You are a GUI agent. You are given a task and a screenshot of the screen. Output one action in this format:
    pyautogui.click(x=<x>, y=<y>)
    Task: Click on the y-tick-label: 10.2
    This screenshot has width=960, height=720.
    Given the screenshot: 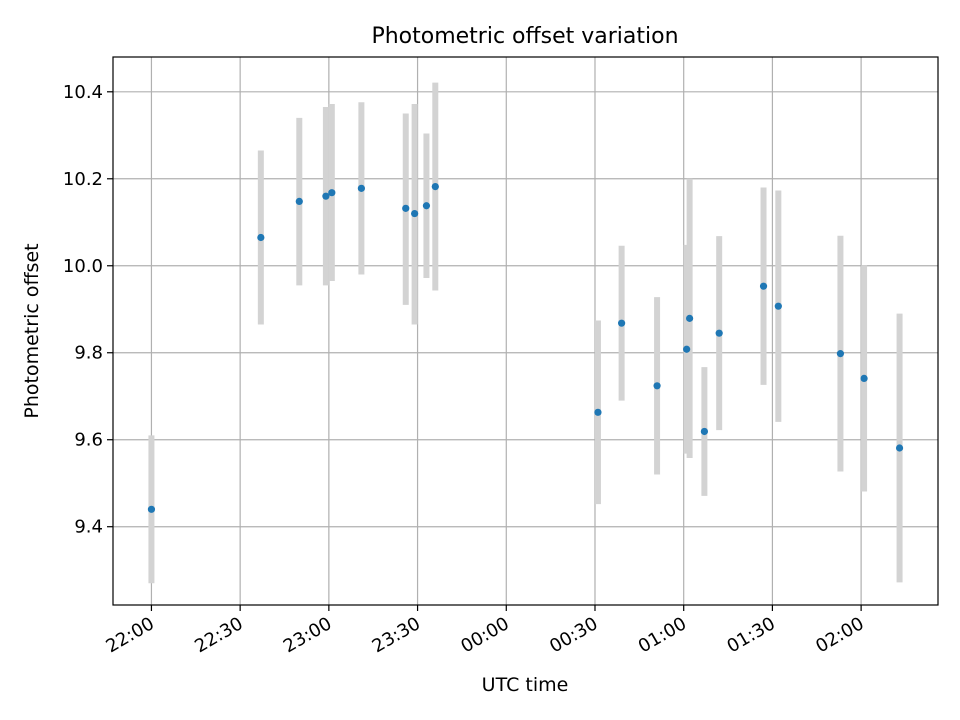 What is the action you would take?
    pyautogui.click(x=83, y=179)
    